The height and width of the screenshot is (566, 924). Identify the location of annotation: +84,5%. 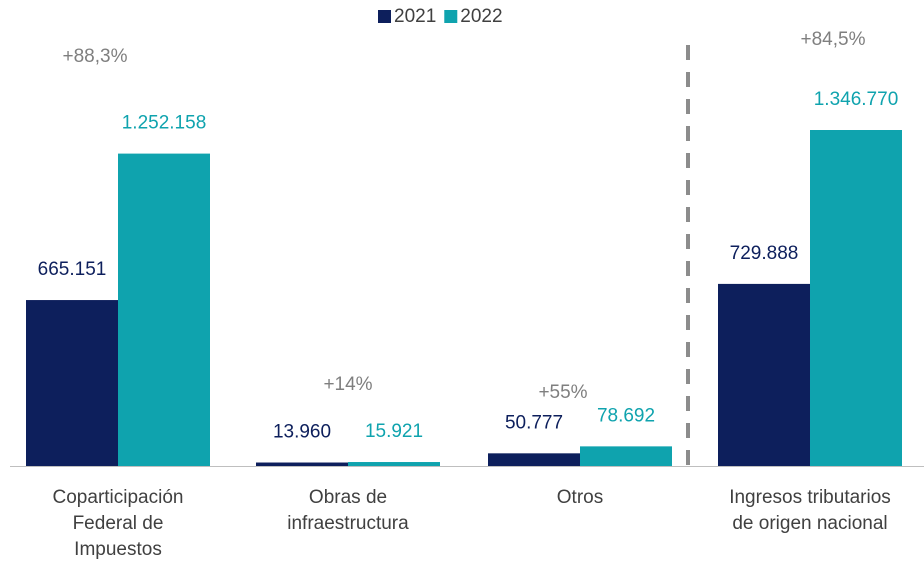
(833, 39).